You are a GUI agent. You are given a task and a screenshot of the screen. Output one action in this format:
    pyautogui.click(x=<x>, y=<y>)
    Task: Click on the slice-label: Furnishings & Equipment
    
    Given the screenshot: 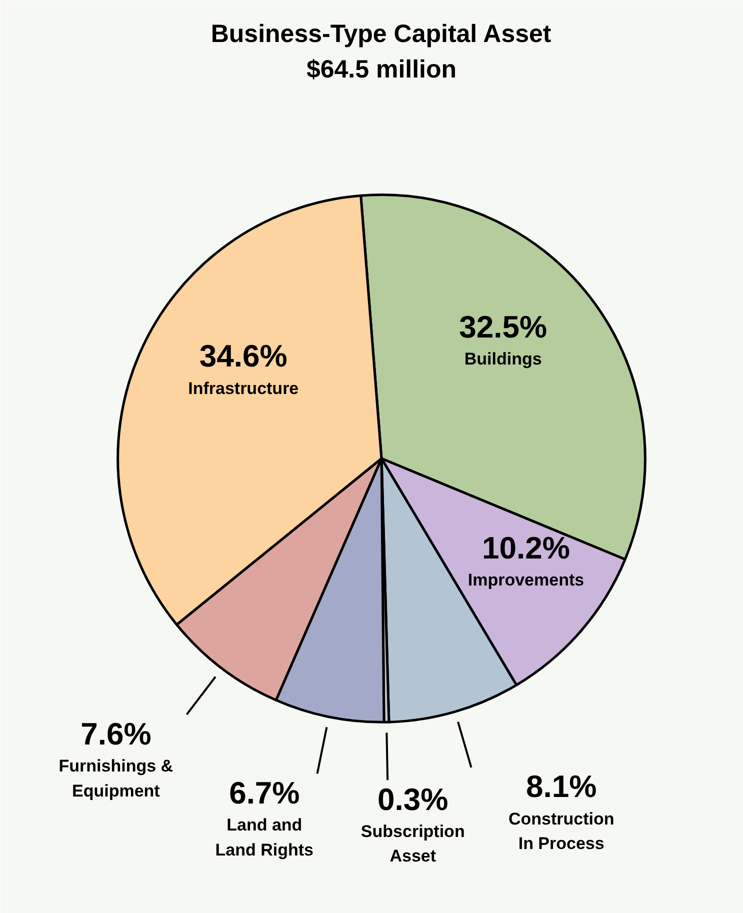 What is the action you would take?
    pyautogui.click(x=116, y=778)
    